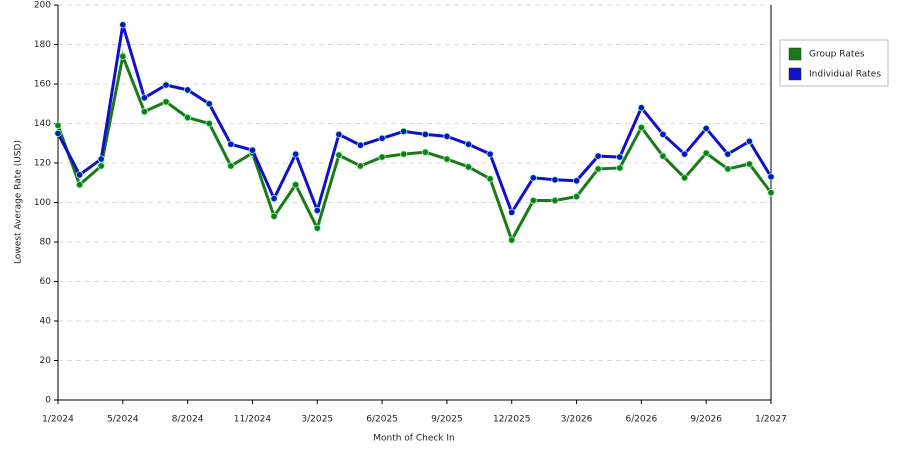 This screenshot has width=900, height=450. Describe the element at coordinates (46, 282) in the screenshot. I see `y-tick-label: 60` at that location.